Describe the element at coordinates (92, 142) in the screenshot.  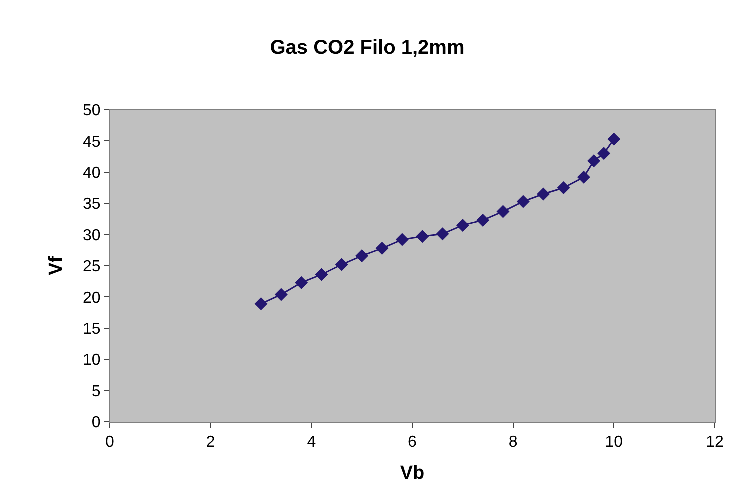
I see `y-tick-label: 45` at that location.